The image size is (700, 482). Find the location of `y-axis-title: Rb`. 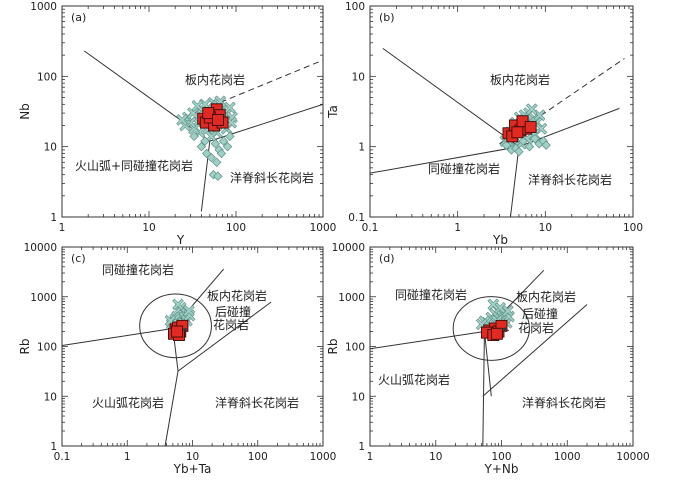

y-axis-title: Rb is located at coordinates (25, 347).